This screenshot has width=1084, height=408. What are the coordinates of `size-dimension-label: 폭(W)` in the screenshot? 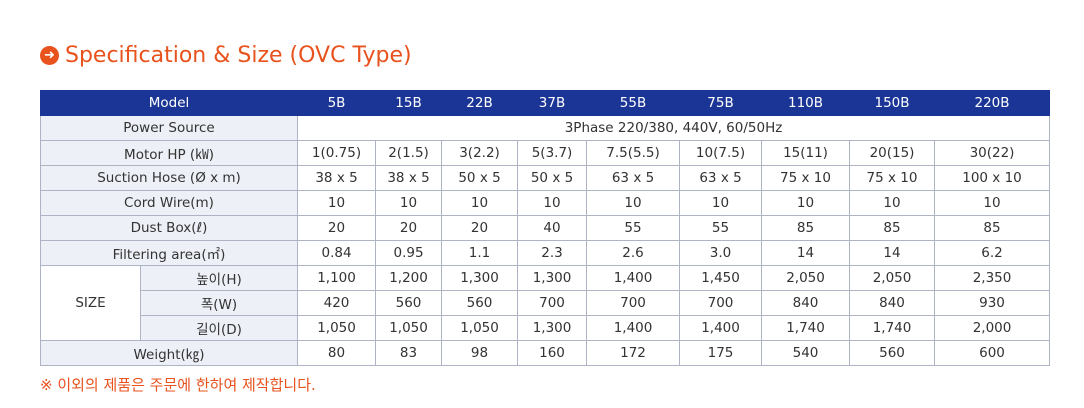 It's located at (219, 303).